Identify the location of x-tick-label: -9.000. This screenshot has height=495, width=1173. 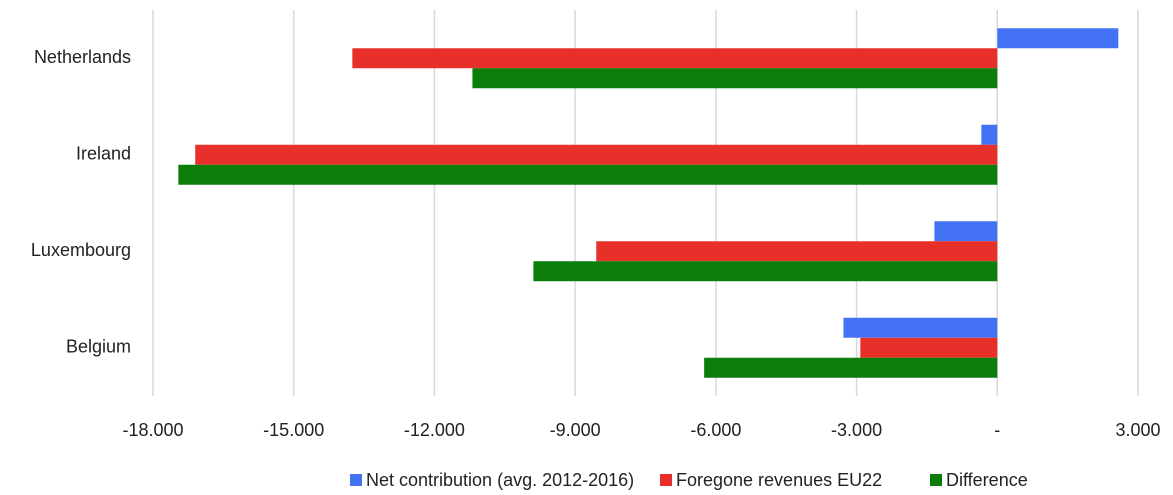
(575, 430).